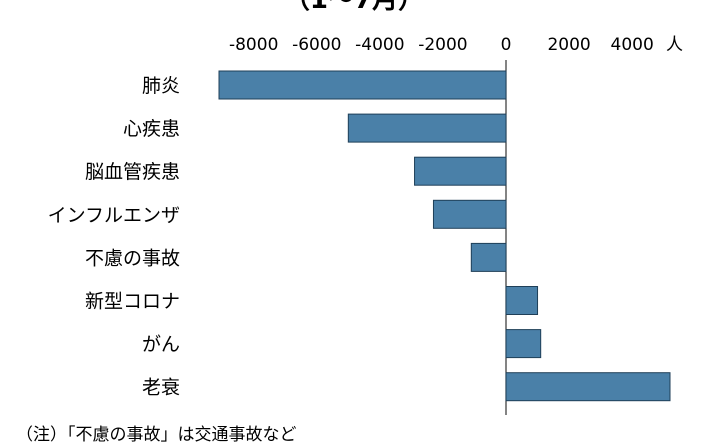  What do you see at coordinates (354, 7) in the screenshot?
I see `chart-title: （1～7月）` at bounding box center [354, 7].